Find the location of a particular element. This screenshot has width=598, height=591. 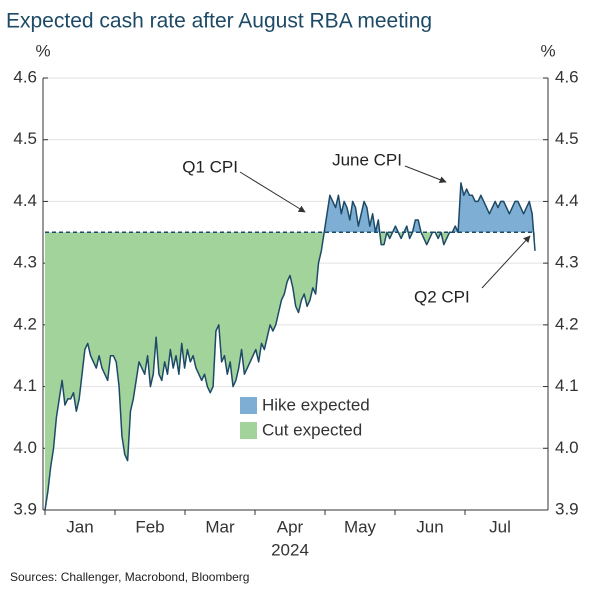

y2-tick-label: 4.1 is located at coordinates (567, 385).